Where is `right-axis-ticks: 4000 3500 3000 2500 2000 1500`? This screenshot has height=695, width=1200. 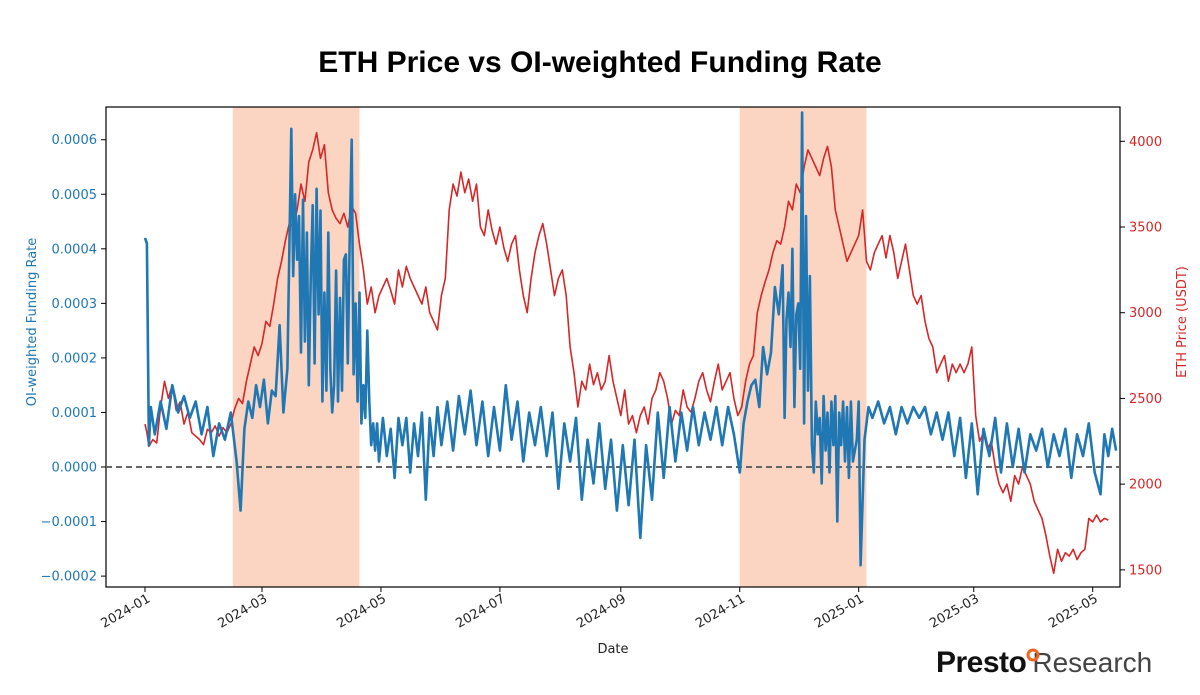 right-axis-ticks: 4000 3500 3000 2500 2000 1500 is located at coordinates (1141, 356).